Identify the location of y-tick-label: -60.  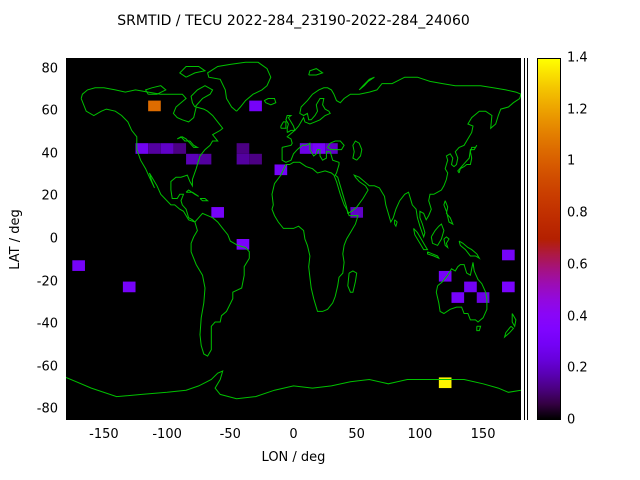
(47, 367).